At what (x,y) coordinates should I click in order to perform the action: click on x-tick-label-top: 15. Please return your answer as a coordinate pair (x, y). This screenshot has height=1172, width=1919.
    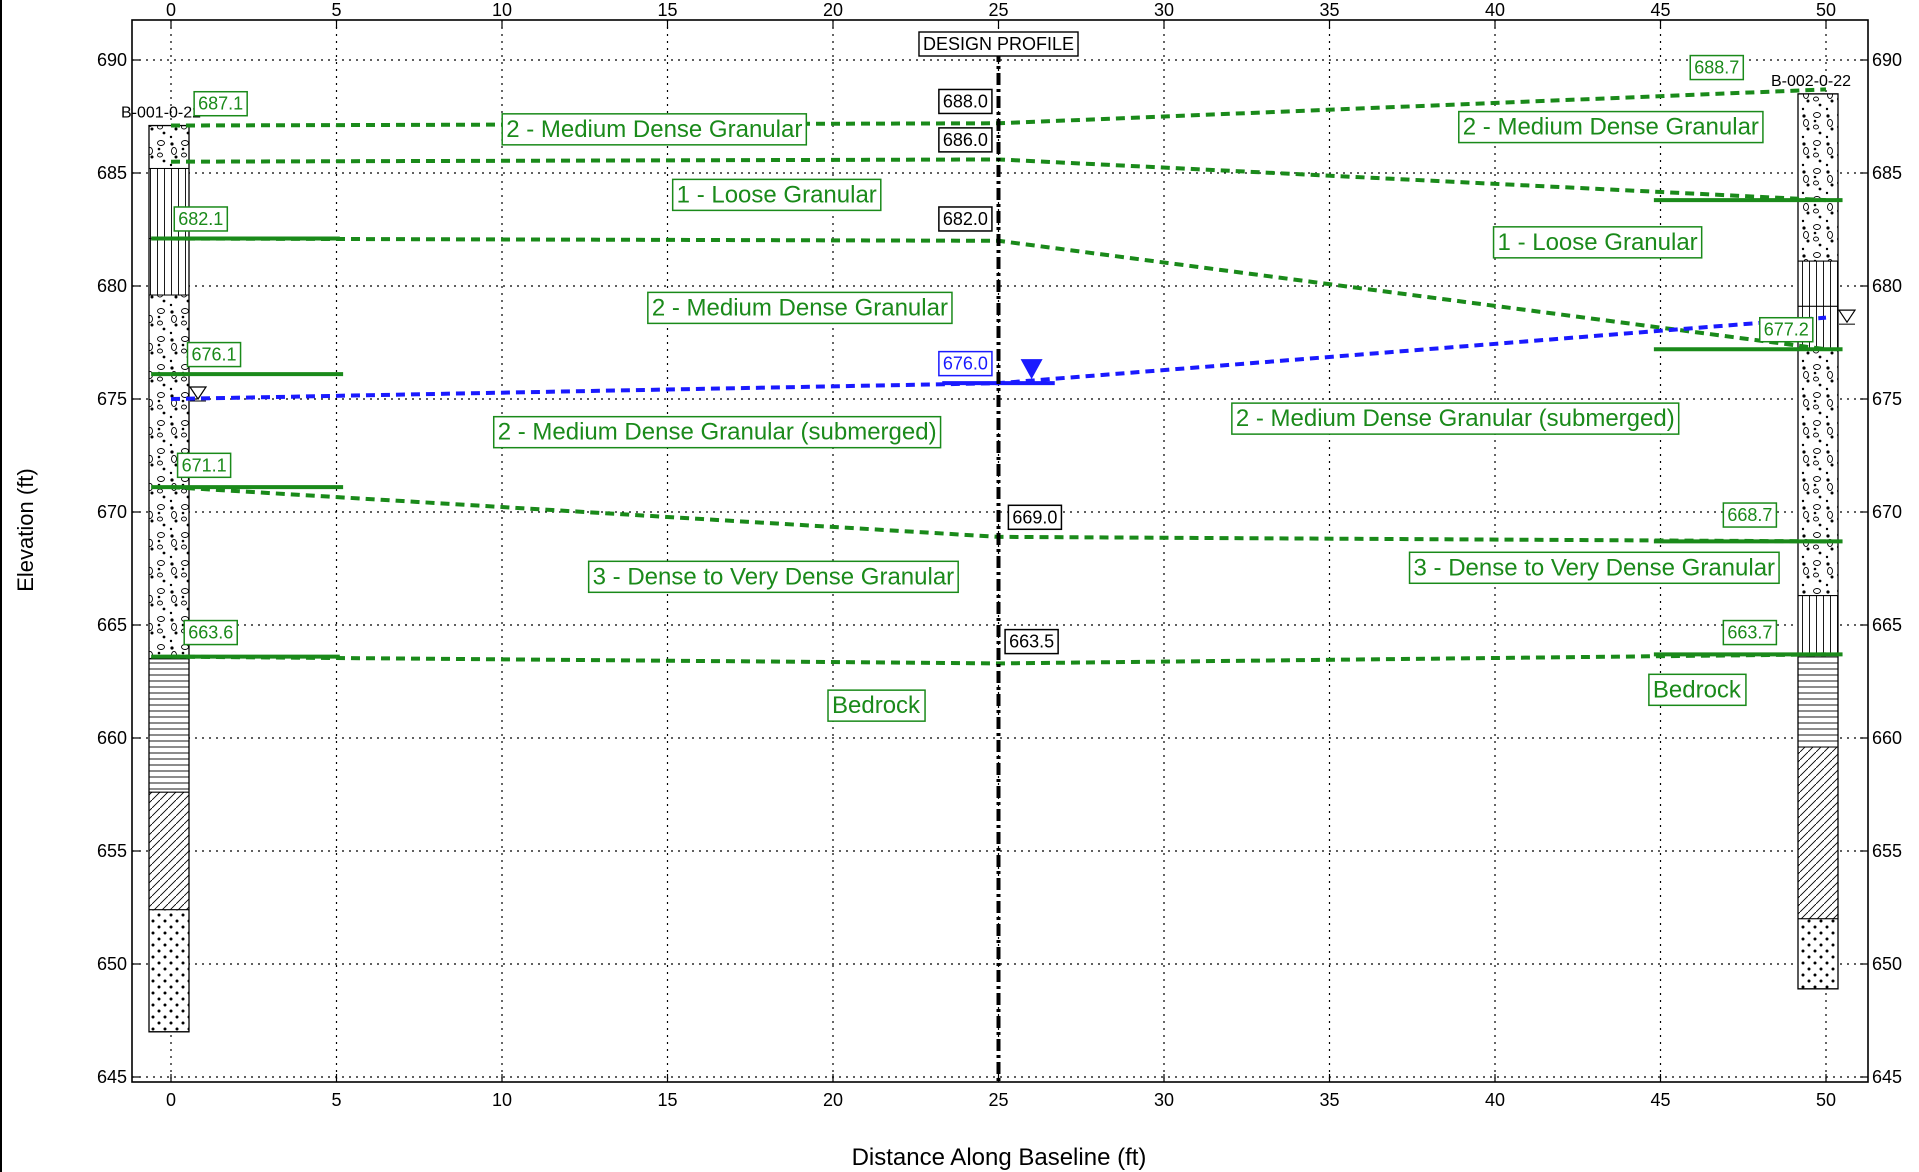
    Looking at the image, I should click on (667, 10).